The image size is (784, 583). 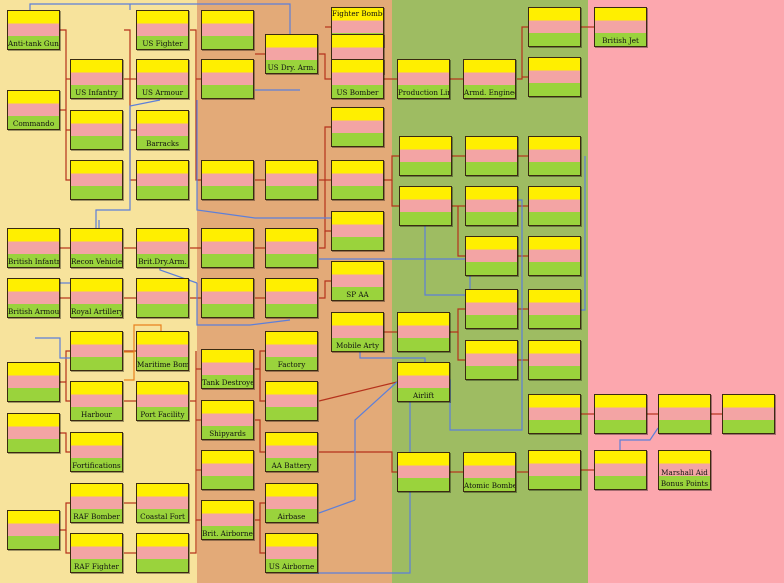 What do you see at coordinates (162, 144) in the screenshot?
I see `tech-node-label: Barracks` at bounding box center [162, 144].